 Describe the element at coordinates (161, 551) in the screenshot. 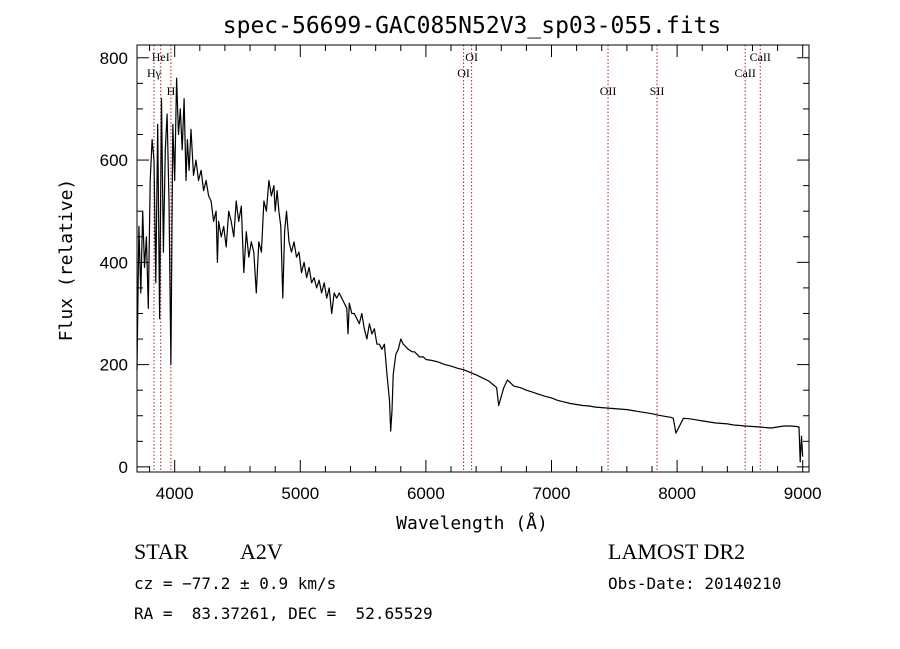

I see `object-class: STAR` at that location.